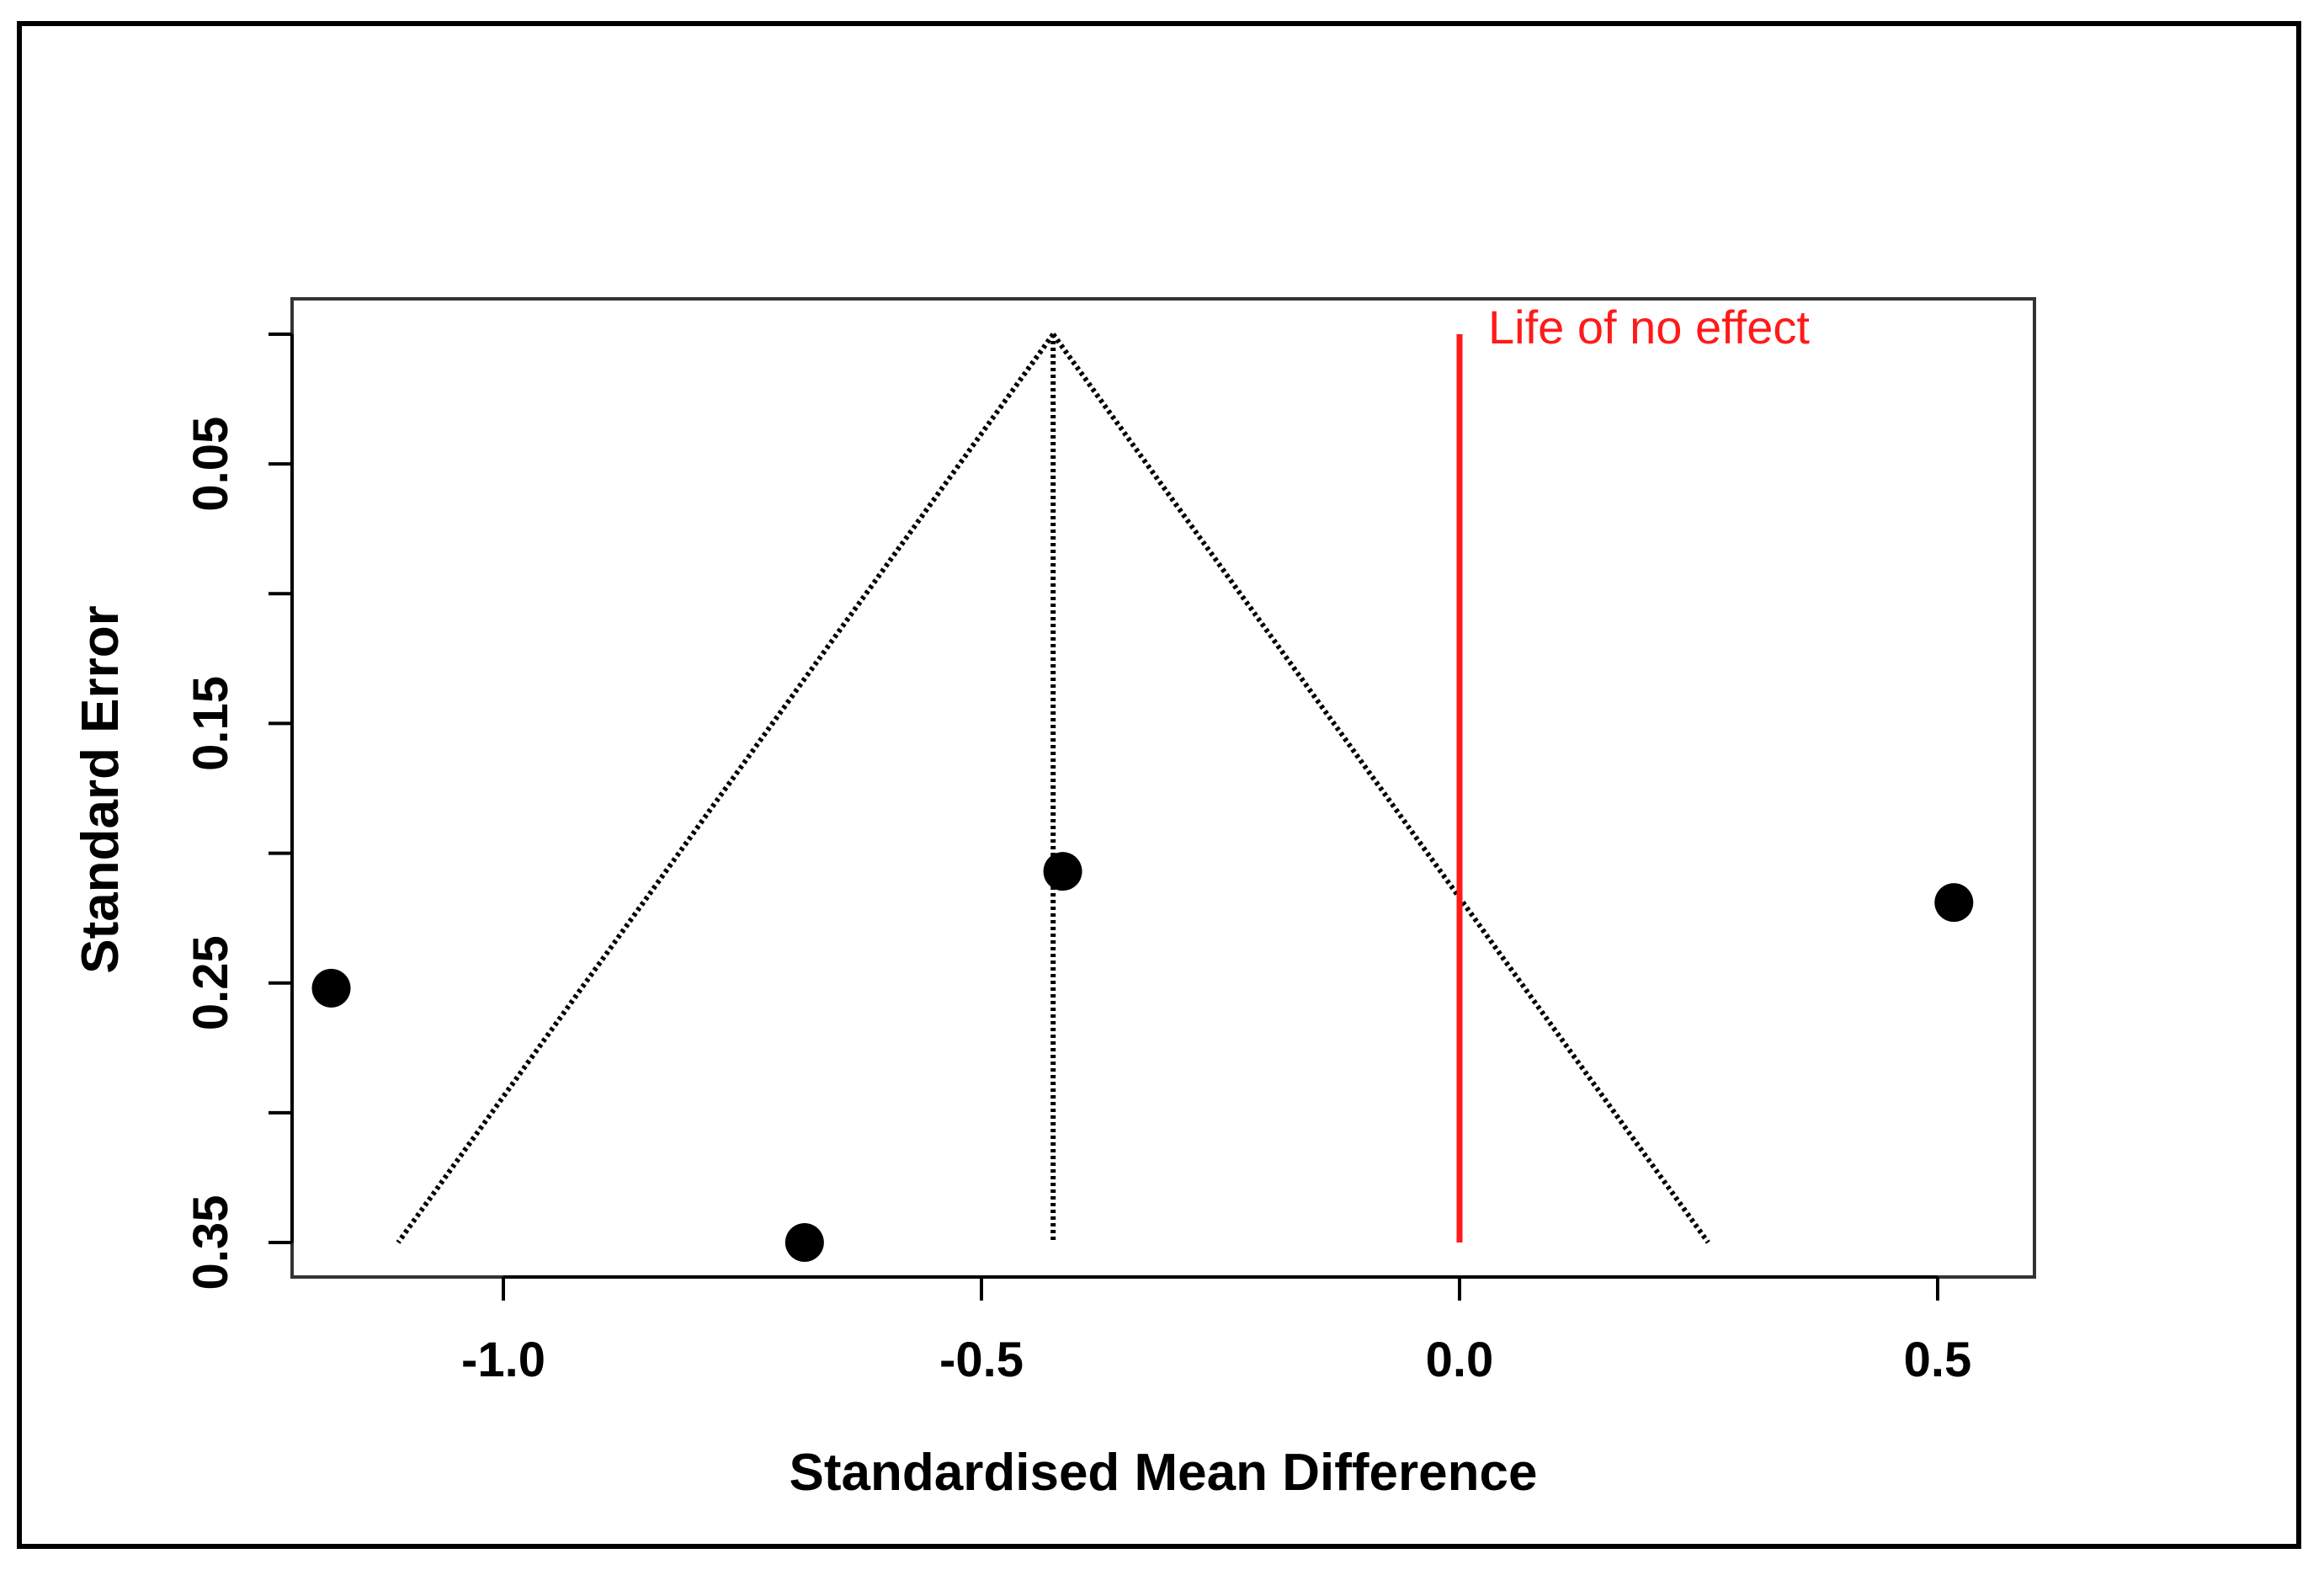 The width and height of the screenshot is (2324, 1575). Describe the element at coordinates (1164, 1473) in the screenshot. I see `x-axis-title: Standardised Mean Difference` at that location.